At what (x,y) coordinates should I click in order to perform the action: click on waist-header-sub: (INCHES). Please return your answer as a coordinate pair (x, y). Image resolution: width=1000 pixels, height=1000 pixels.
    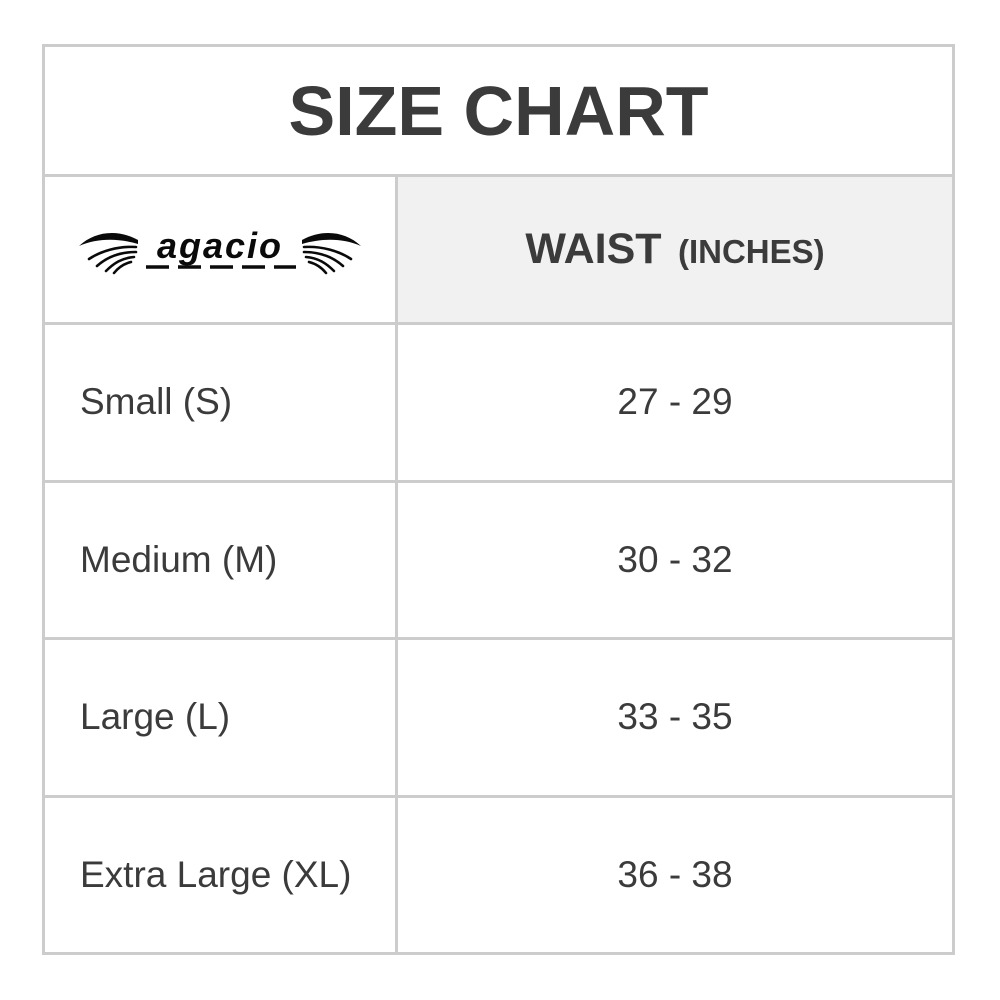
    Looking at the image, I should click on (751, 251).